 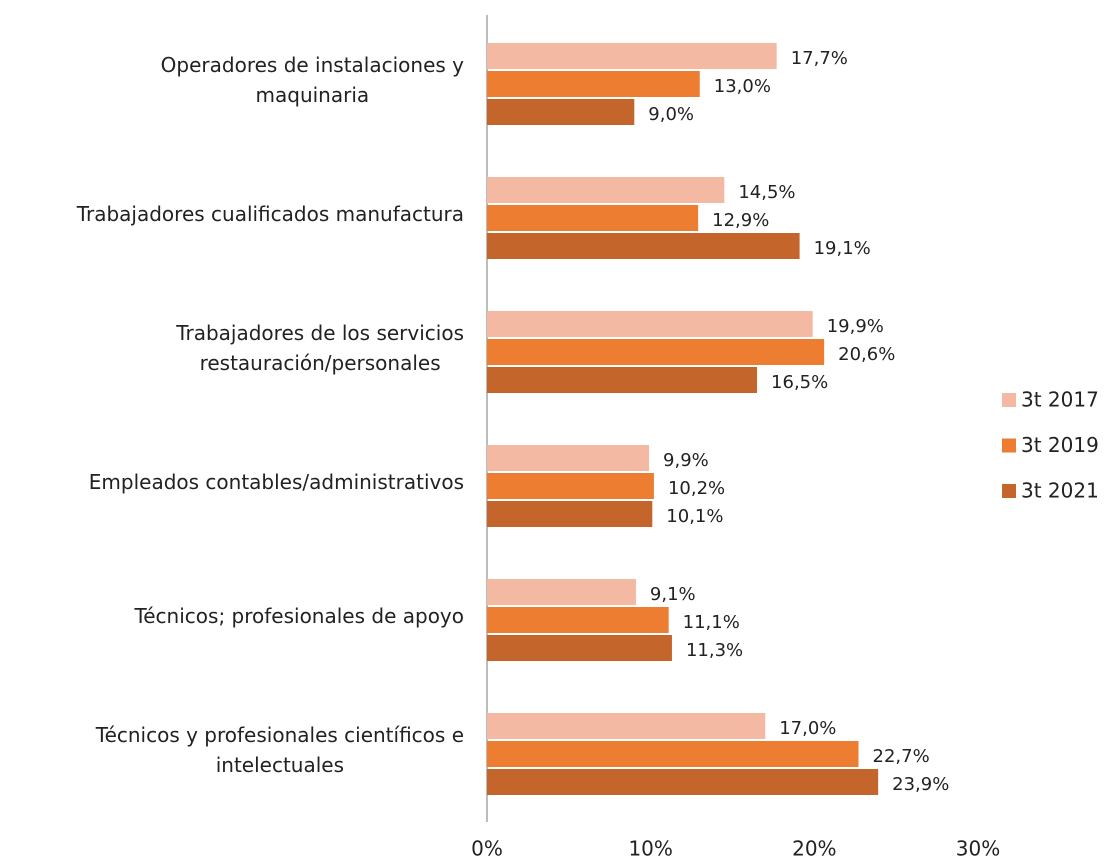 I want to click on category-label-text: Empleados contables/administrativos, so click(x=276, y=482).